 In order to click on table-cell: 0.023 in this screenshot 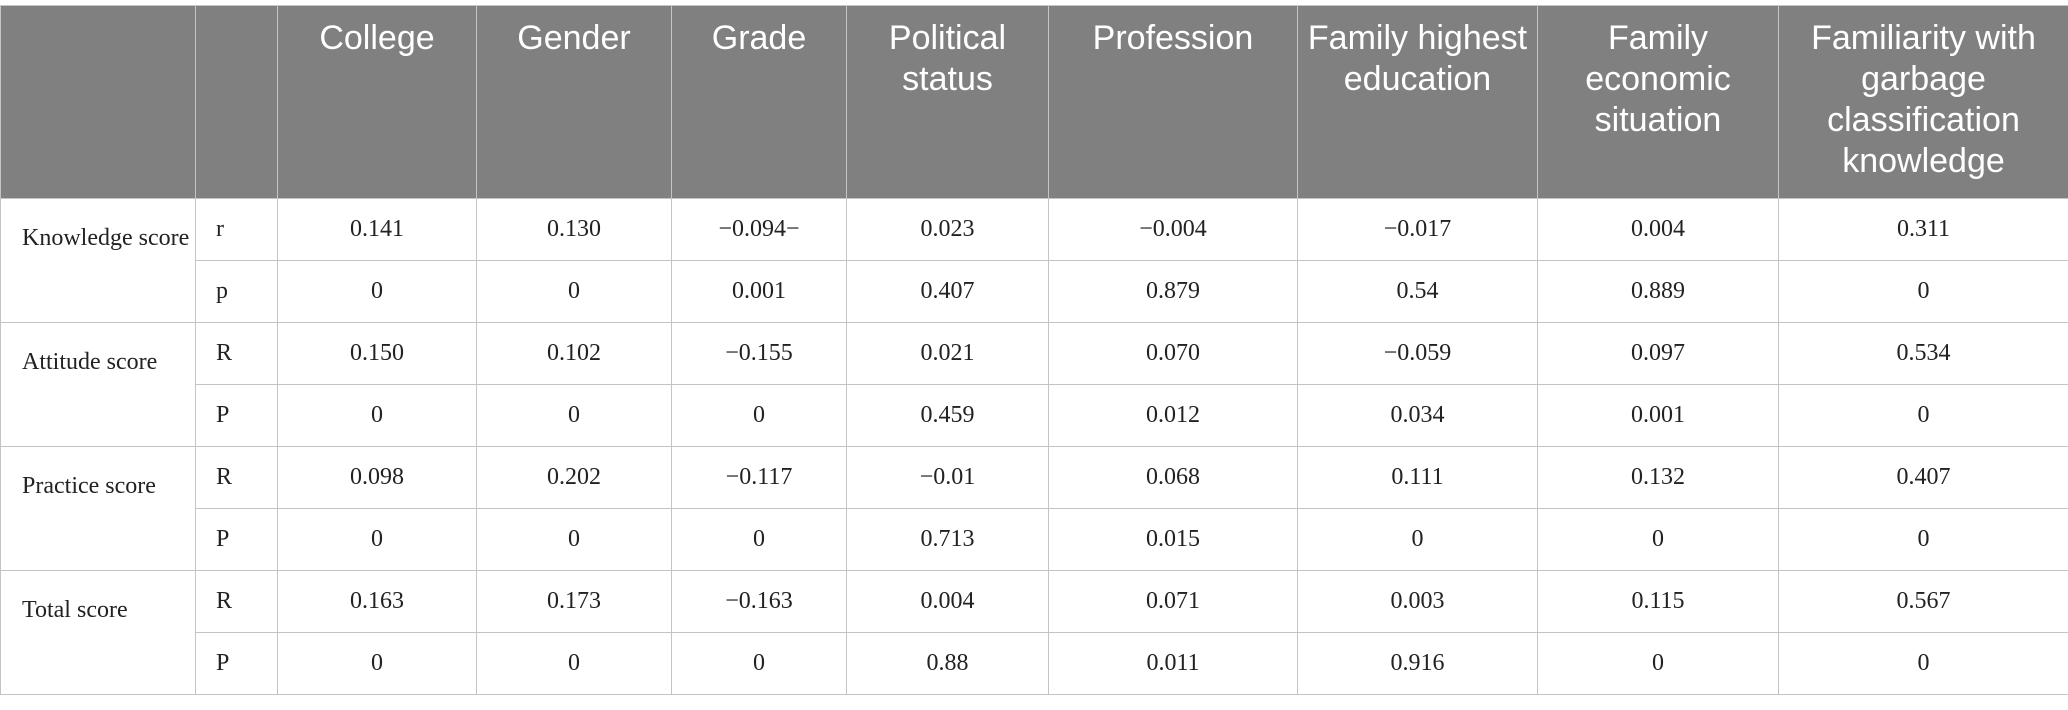, I will do `click(947, 229)`.